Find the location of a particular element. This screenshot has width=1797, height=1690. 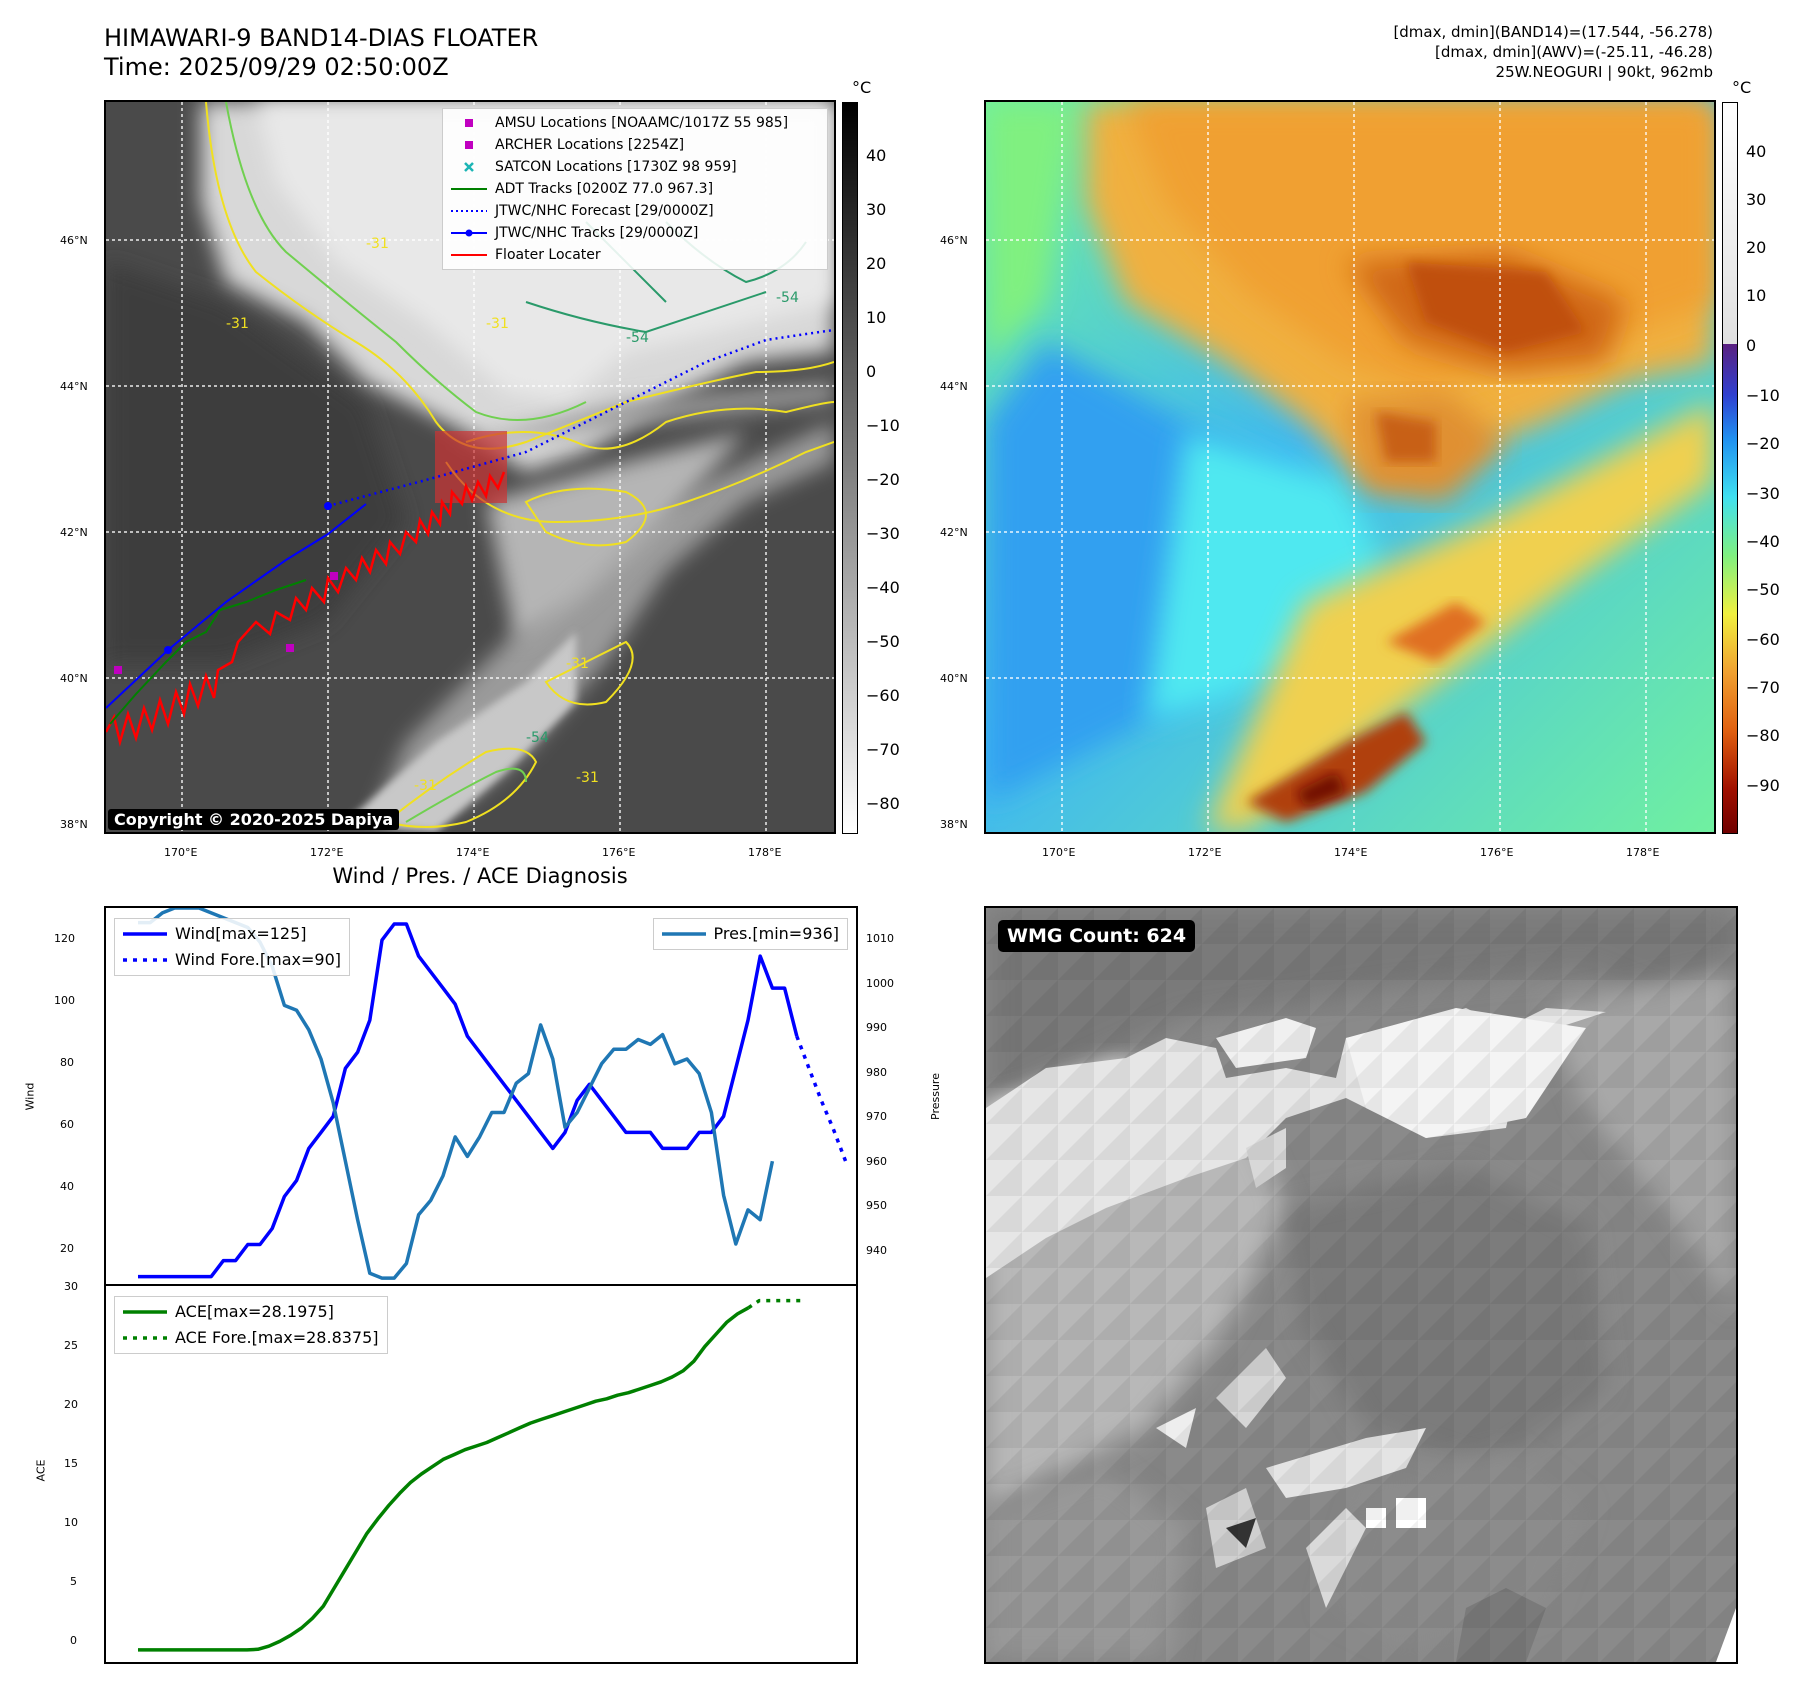

jtwc-track-point is located at coordinates (168, 650).